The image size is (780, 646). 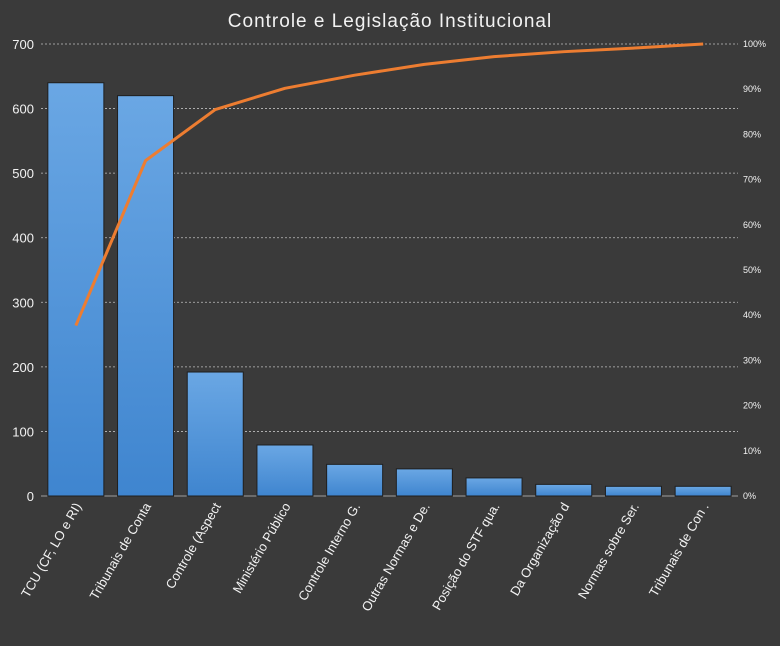 I want to click on y-axis: 0 100 200 300 400 500 600 700, so click(x=23, y=270).